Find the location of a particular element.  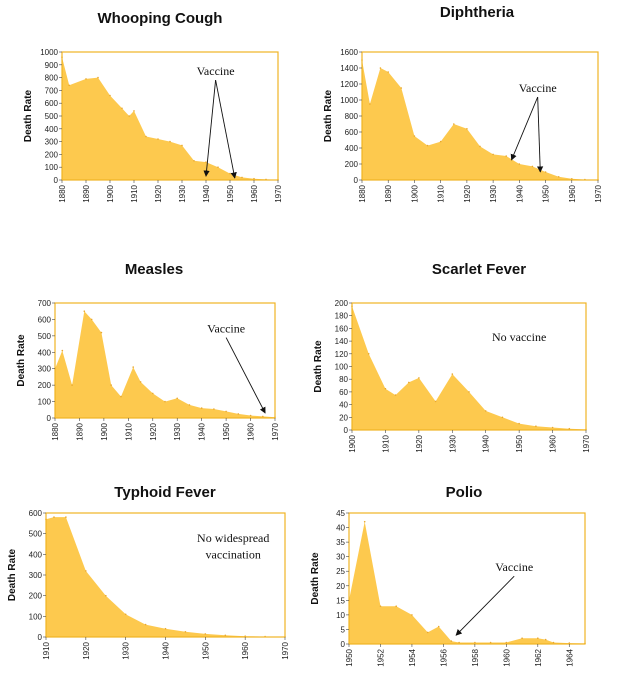

x-tick-label: 1954 is located at coordinates (412, 657).